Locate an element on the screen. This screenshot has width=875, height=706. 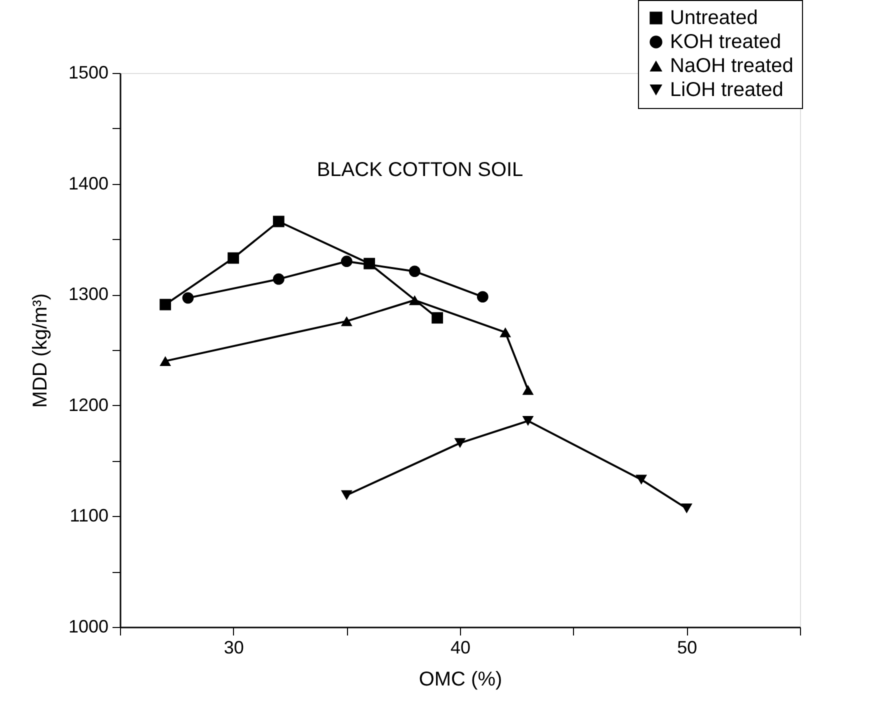
y-tick-label: 1100 is located at coordinates (89, 516).